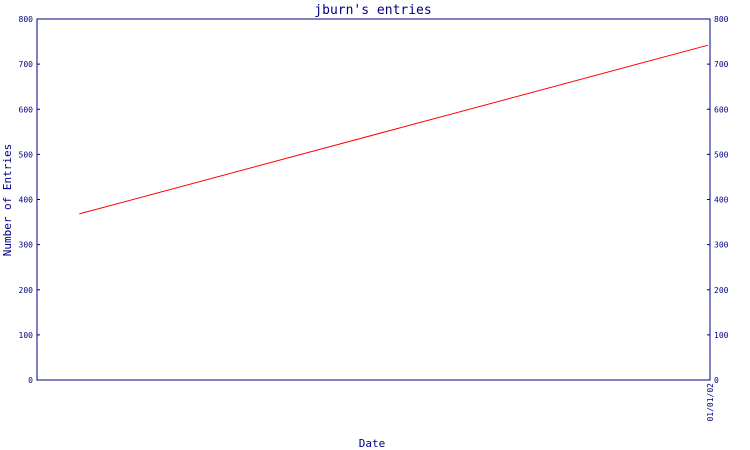 The width and height of the screenshot is (750, 450). What do you see at coordinates (26, 109) in the screenshot?
I see `y-tick-label: 600` at bounding box center [26, 109].